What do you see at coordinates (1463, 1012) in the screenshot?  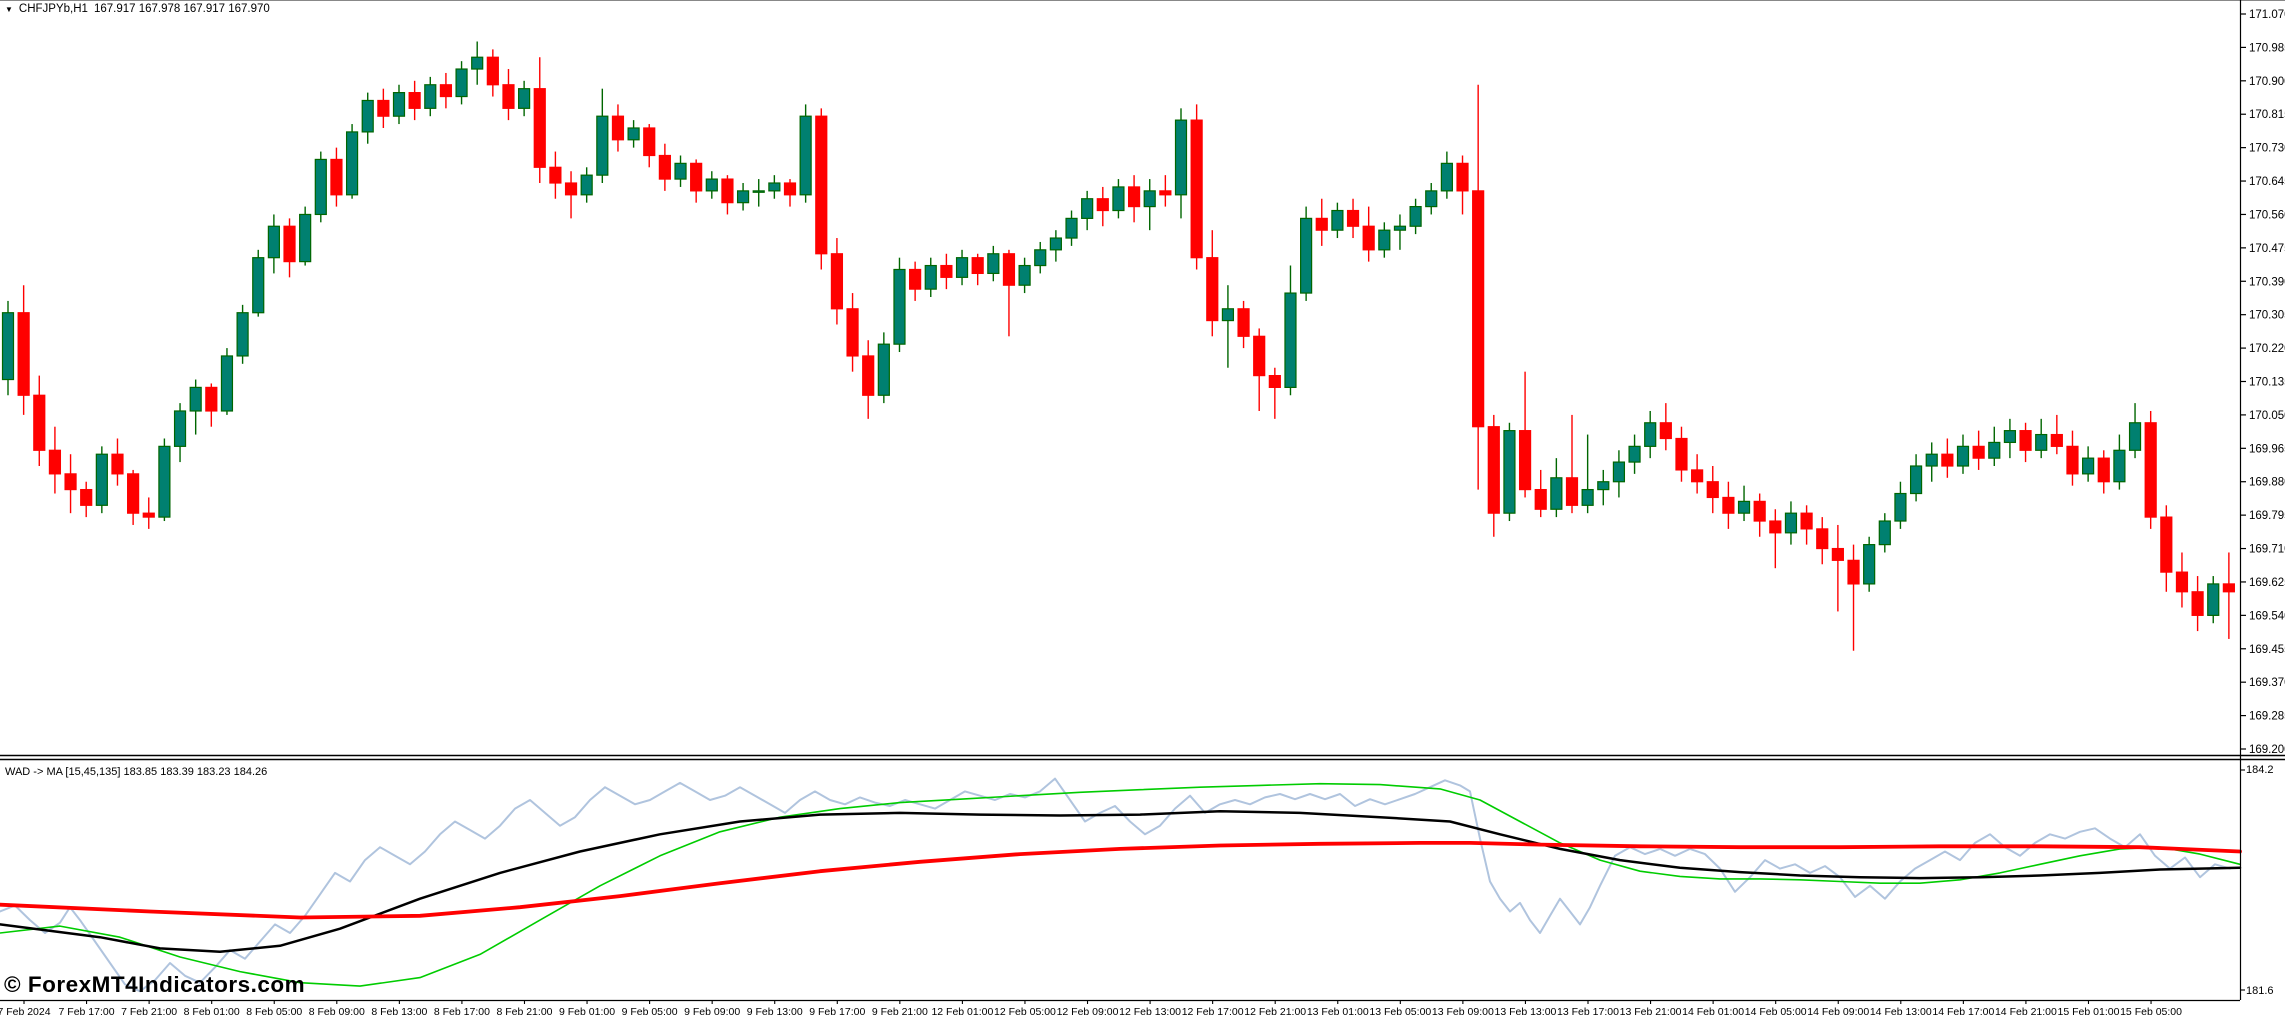 I see `time-tick-label: 13 Feb 09:00` at bounding box center [1463, 1012].